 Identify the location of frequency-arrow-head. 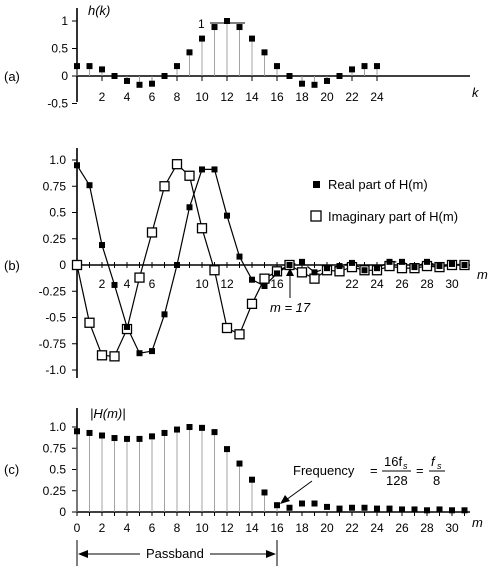
(285, 499).